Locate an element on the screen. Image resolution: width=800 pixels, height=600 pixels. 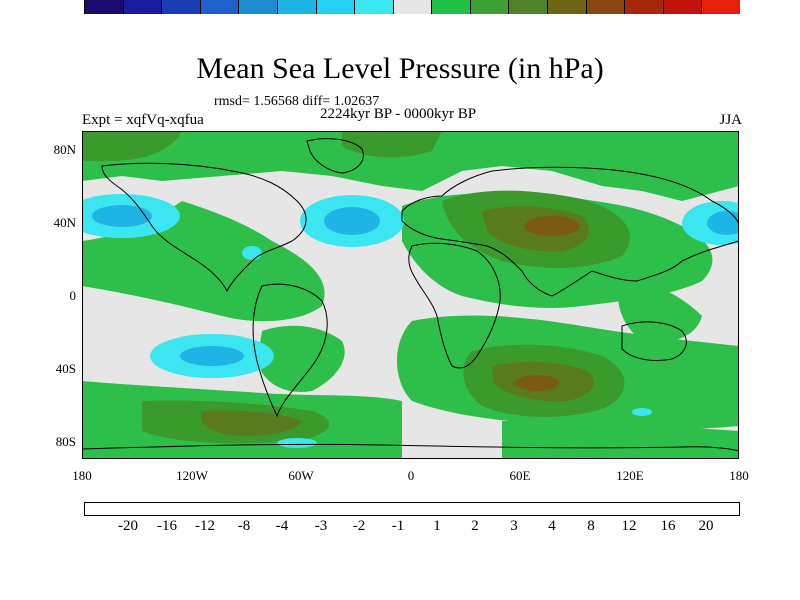
legend-label: 1 is located at coordinates (437, 526).